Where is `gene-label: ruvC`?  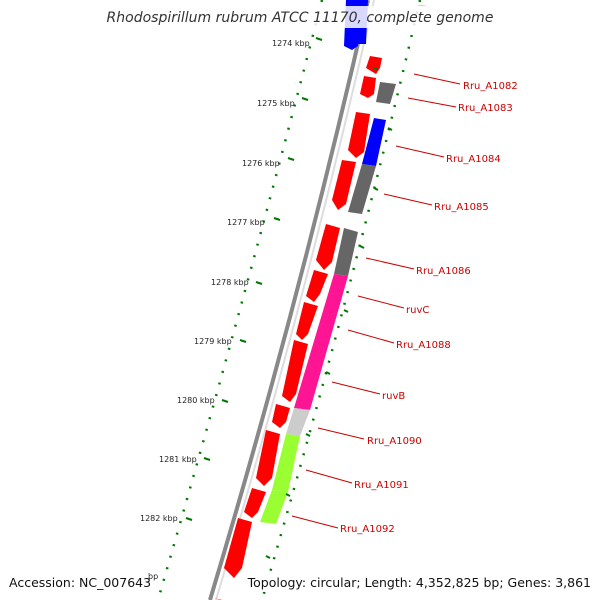
gene-label: ruvC is located at coordinates (417, 310).